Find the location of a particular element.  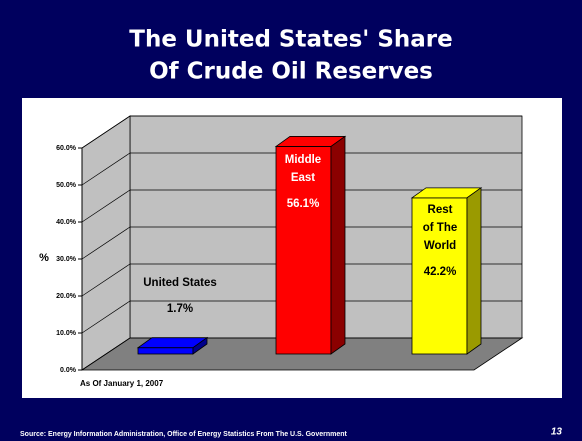

category-label: United States is located at coordinates (180, 283).